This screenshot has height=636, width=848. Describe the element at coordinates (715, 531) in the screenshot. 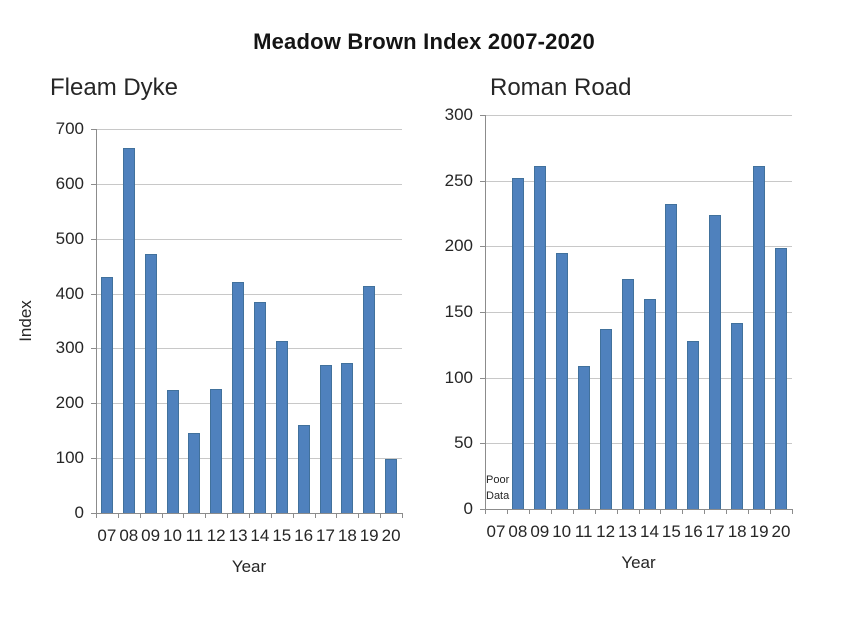

I see `x-tick-label-17: 17` at that location.